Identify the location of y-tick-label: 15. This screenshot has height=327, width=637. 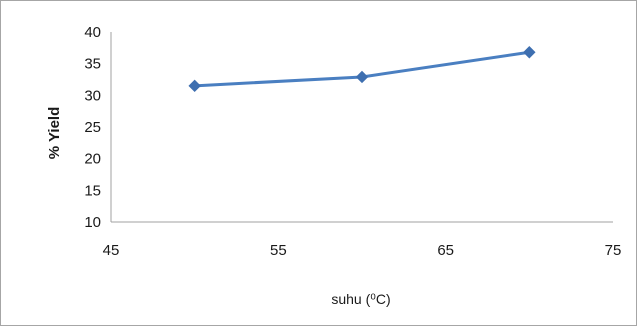
(92, 190).